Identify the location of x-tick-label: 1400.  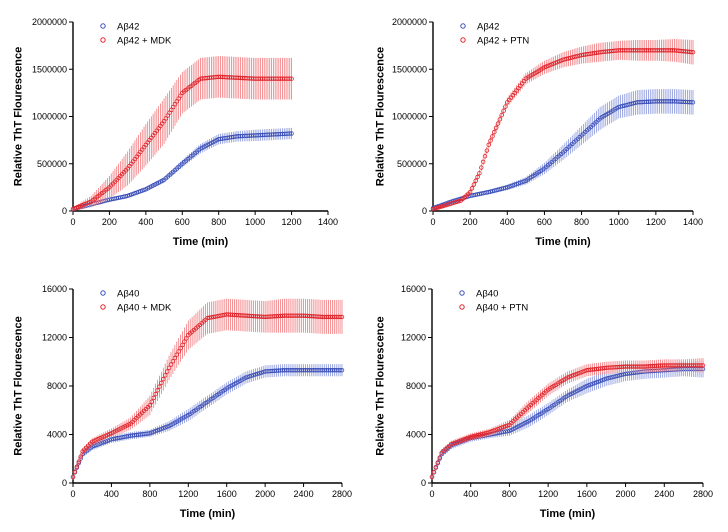
(693, 222).